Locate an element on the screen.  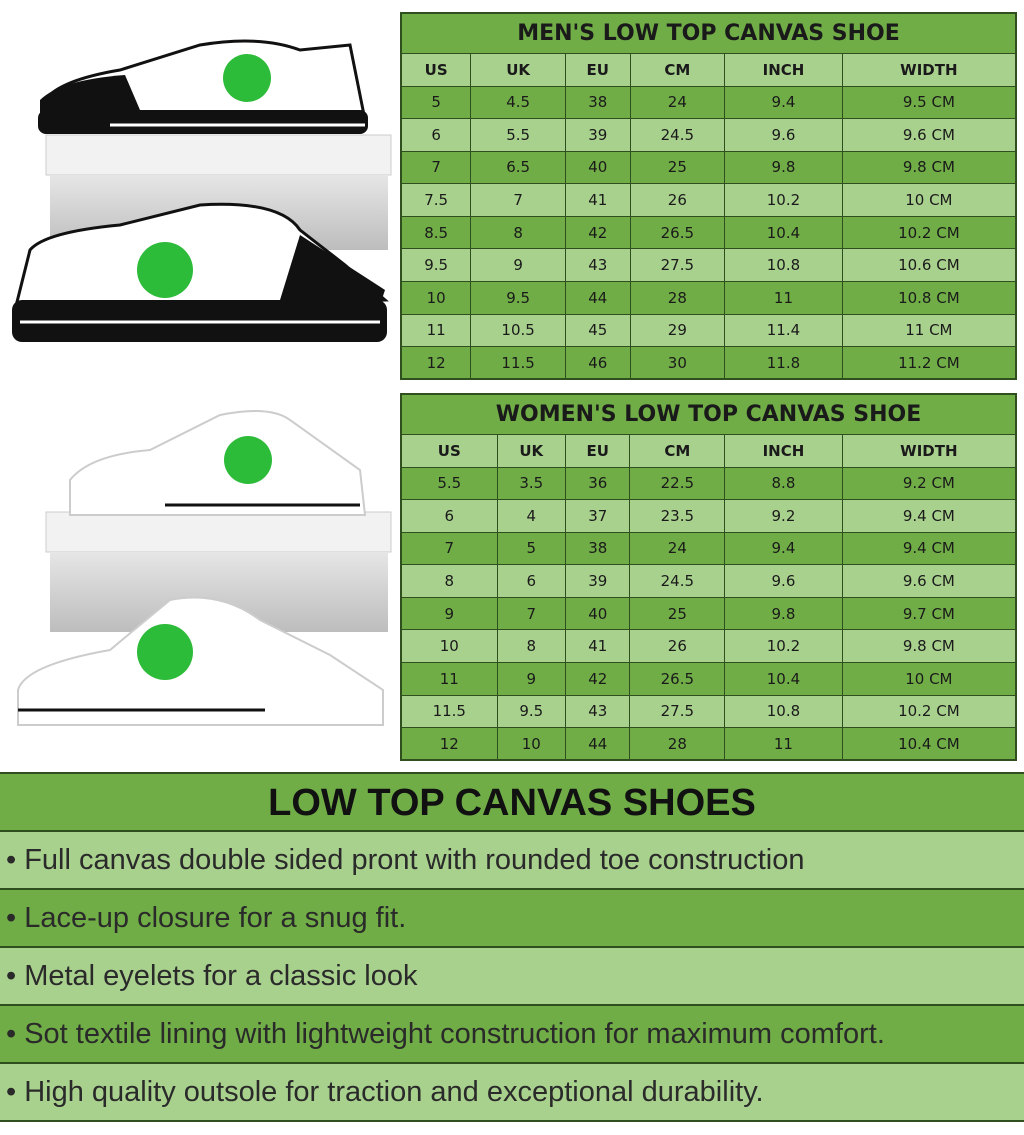
table-cell: 27.5 is located at coordinates (677, 711).